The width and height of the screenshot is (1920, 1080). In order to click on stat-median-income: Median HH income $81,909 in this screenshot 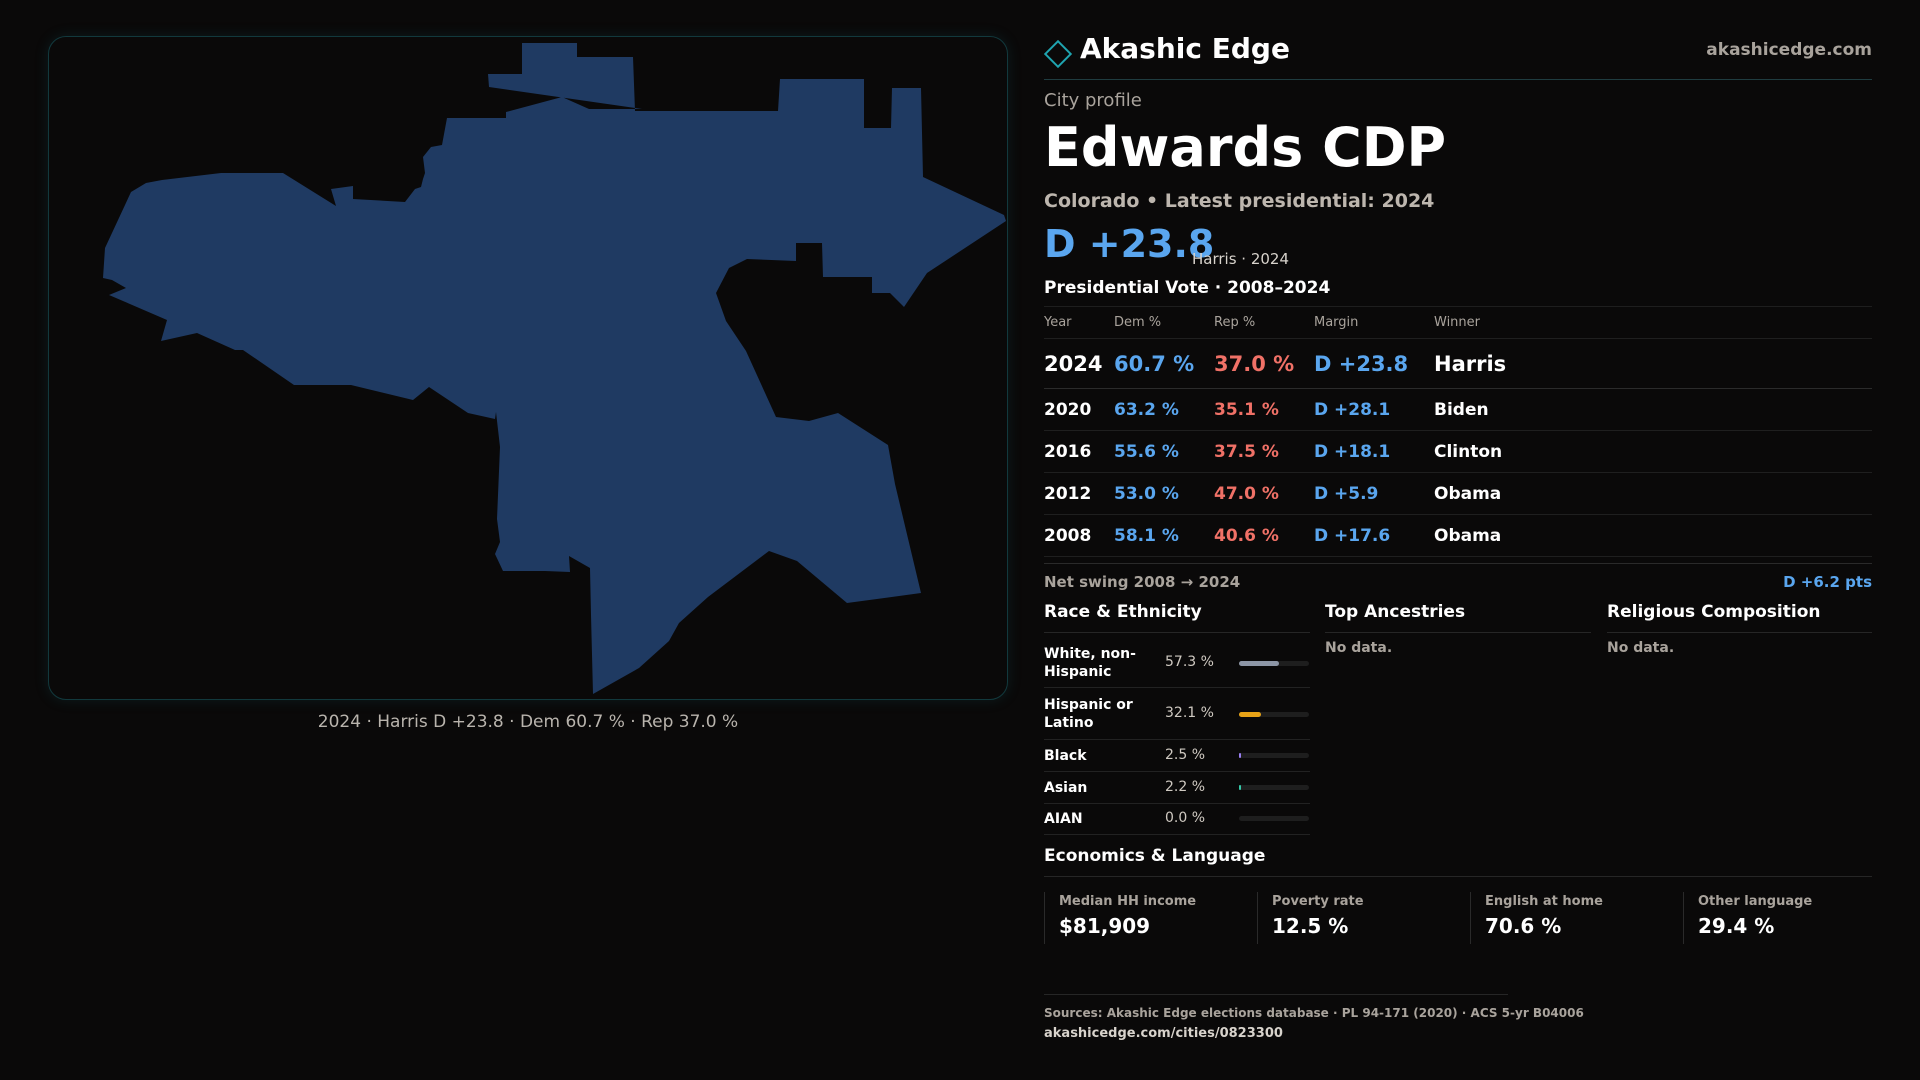, I will do `click(1144, 918)`.